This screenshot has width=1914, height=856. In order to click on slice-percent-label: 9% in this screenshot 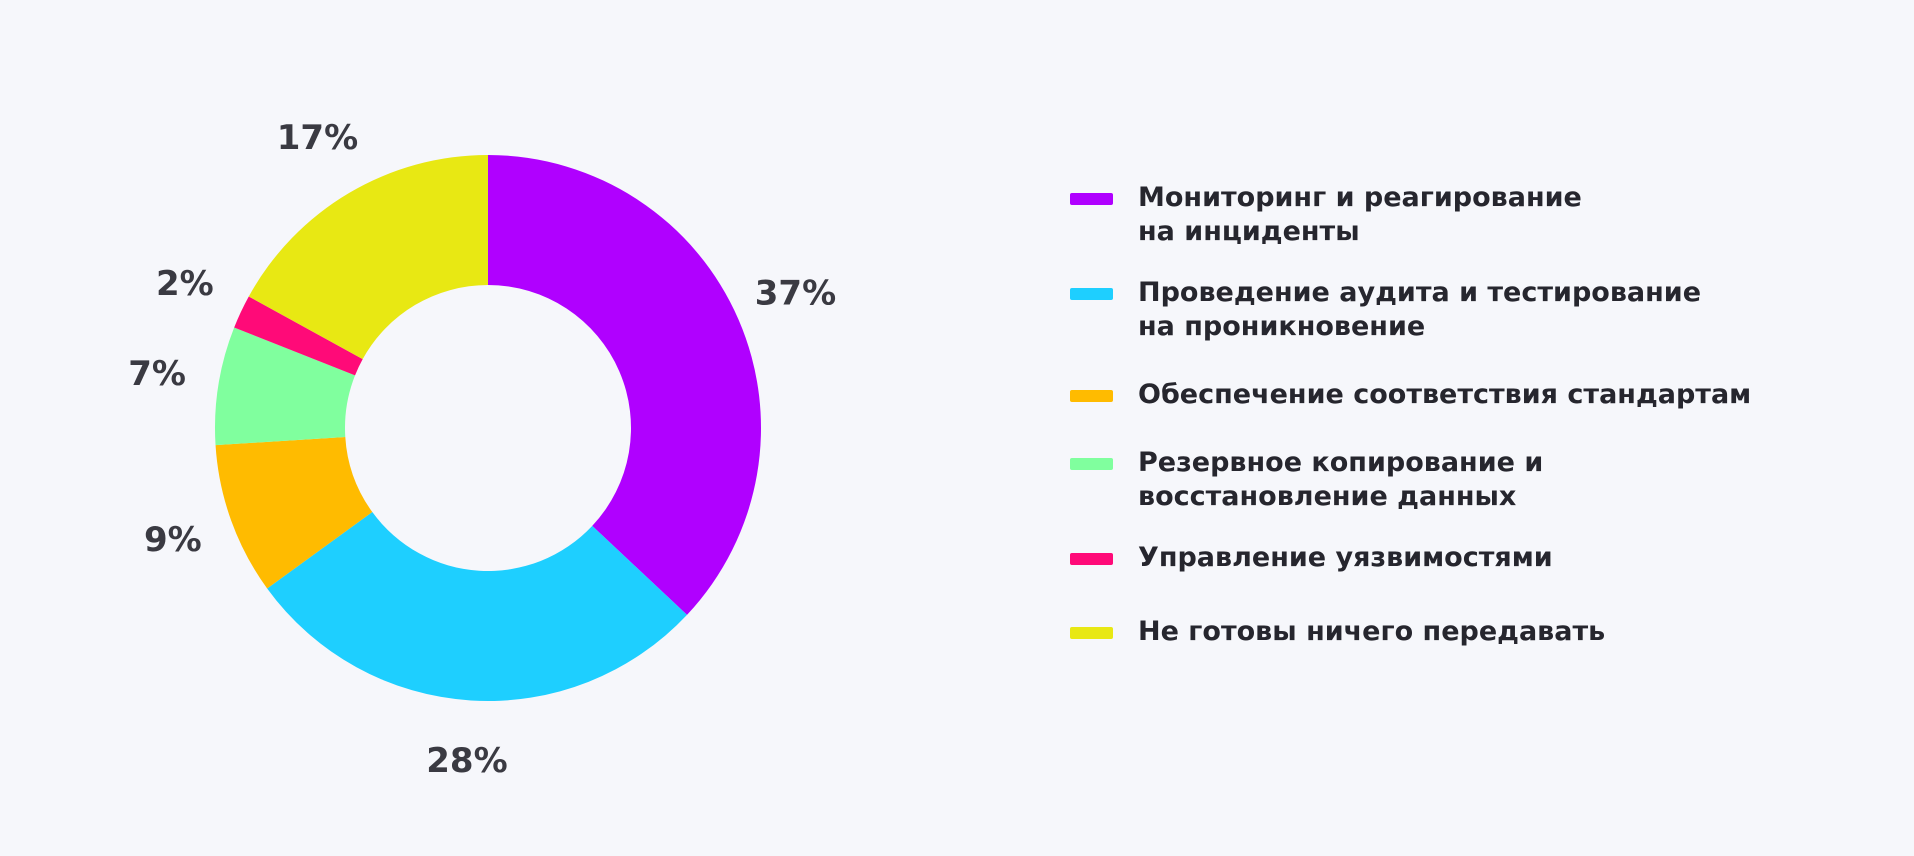, I will do `click(173, 540)`.